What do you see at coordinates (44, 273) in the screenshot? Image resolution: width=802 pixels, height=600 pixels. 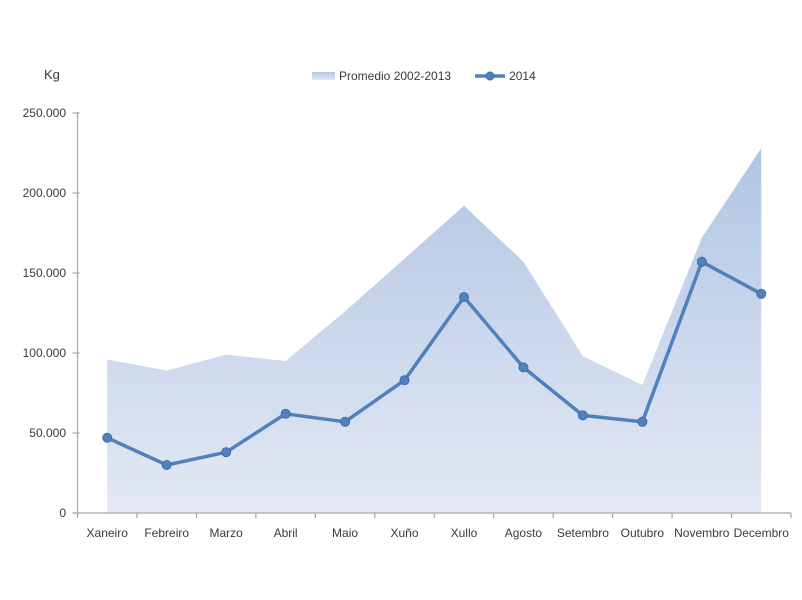 I see `y-tick-label: 150.000` at bounding box center [44, 273].